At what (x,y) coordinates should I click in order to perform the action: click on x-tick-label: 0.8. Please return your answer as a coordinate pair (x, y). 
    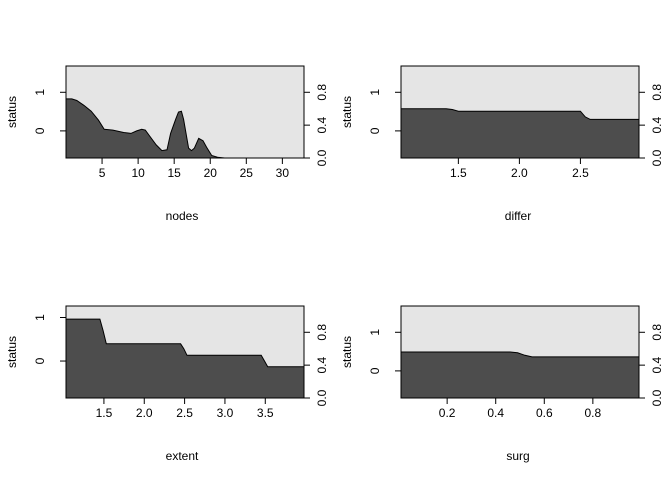
    Looking at the image, I should click on (593, 413).